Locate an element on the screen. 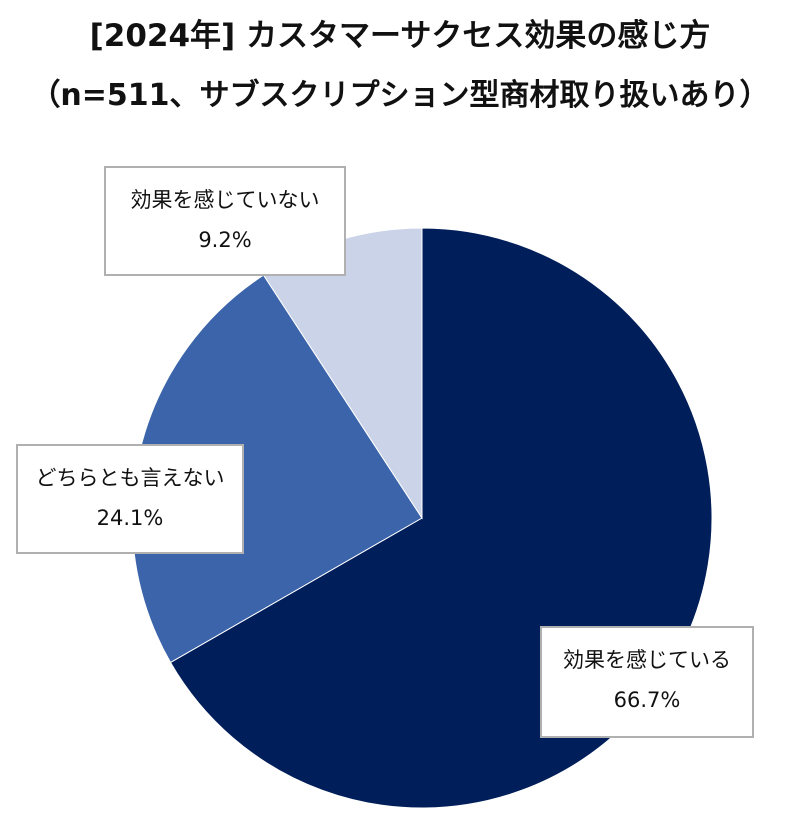 This screenshot has height=834, width=800. slice-label-neutral-value: 24.1% is located at coordinates (130, 518).